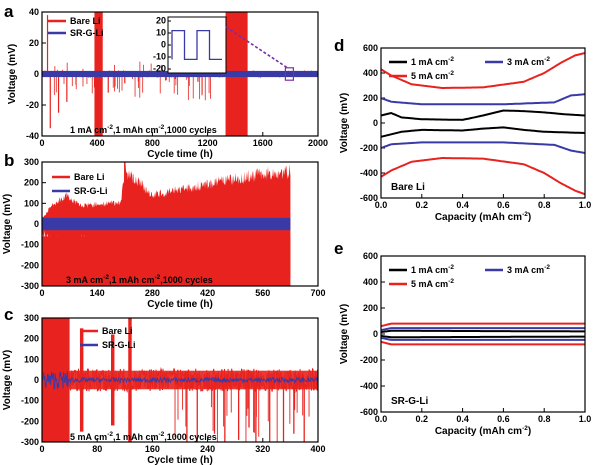  Describe the element at coordinates (544, 205) in the screenshot. I see `x-tick-label: 0.8` at that location.